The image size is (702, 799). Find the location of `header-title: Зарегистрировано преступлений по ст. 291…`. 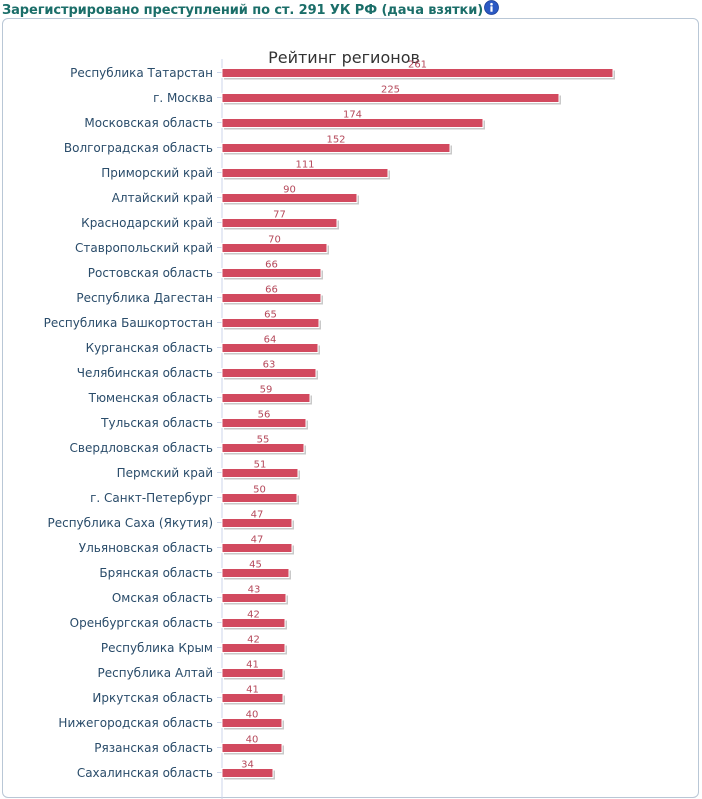

header-title: Зарегистрировано преступлений по ст. 291… is located at coordinates (243, 10).